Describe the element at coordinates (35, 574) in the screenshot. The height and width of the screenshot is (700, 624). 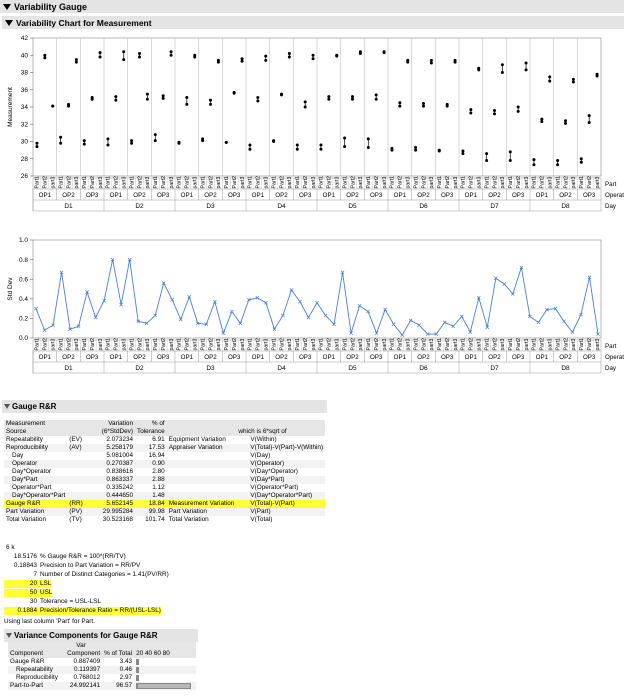
I see `grr-stat-value: 7` at that location.